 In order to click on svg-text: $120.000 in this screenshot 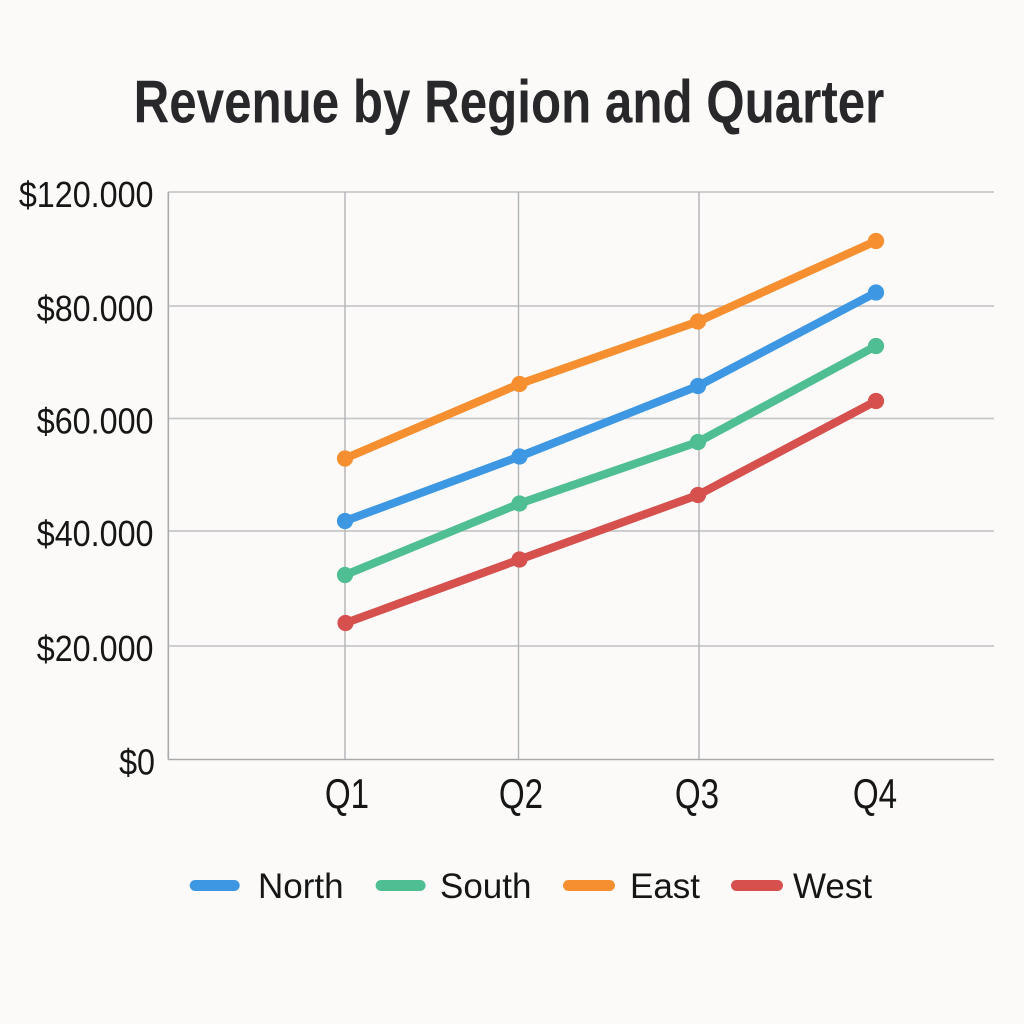, I will do `click(86, 195)`.